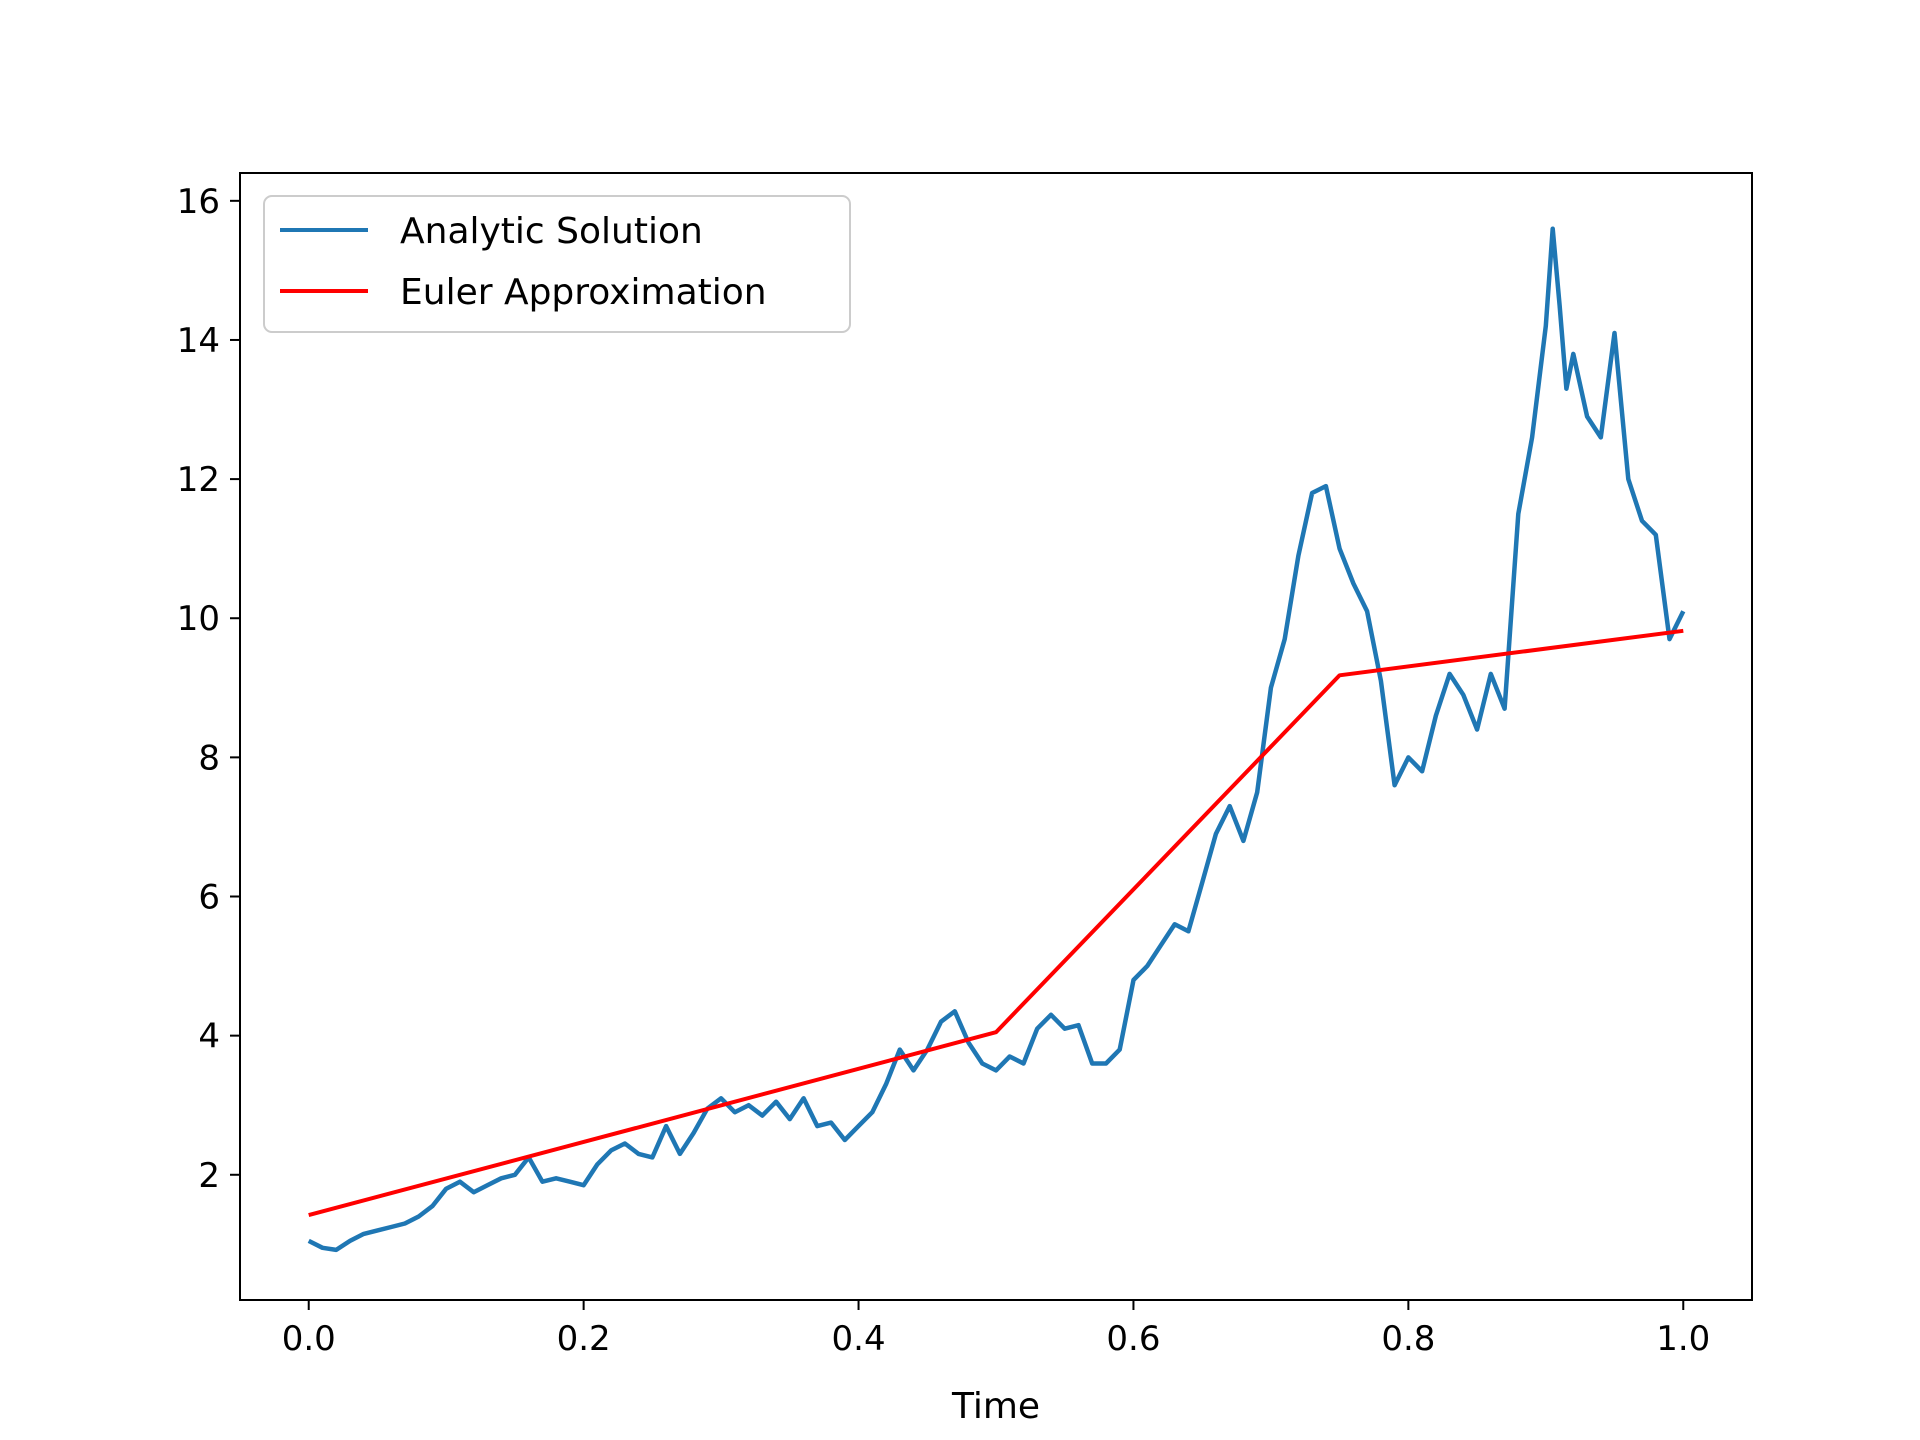  Describe the element at coordinates (198, 341) in the screenshot. I see `y-tick-label: 14` at that location.